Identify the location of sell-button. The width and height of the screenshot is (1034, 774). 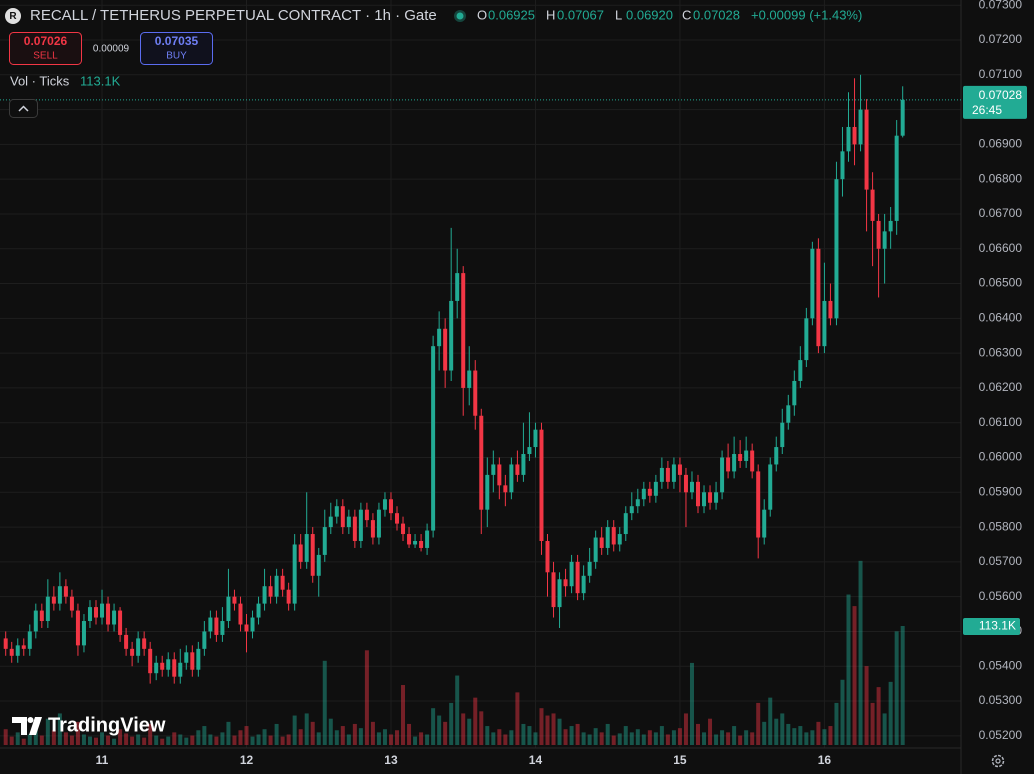
(45, 48).